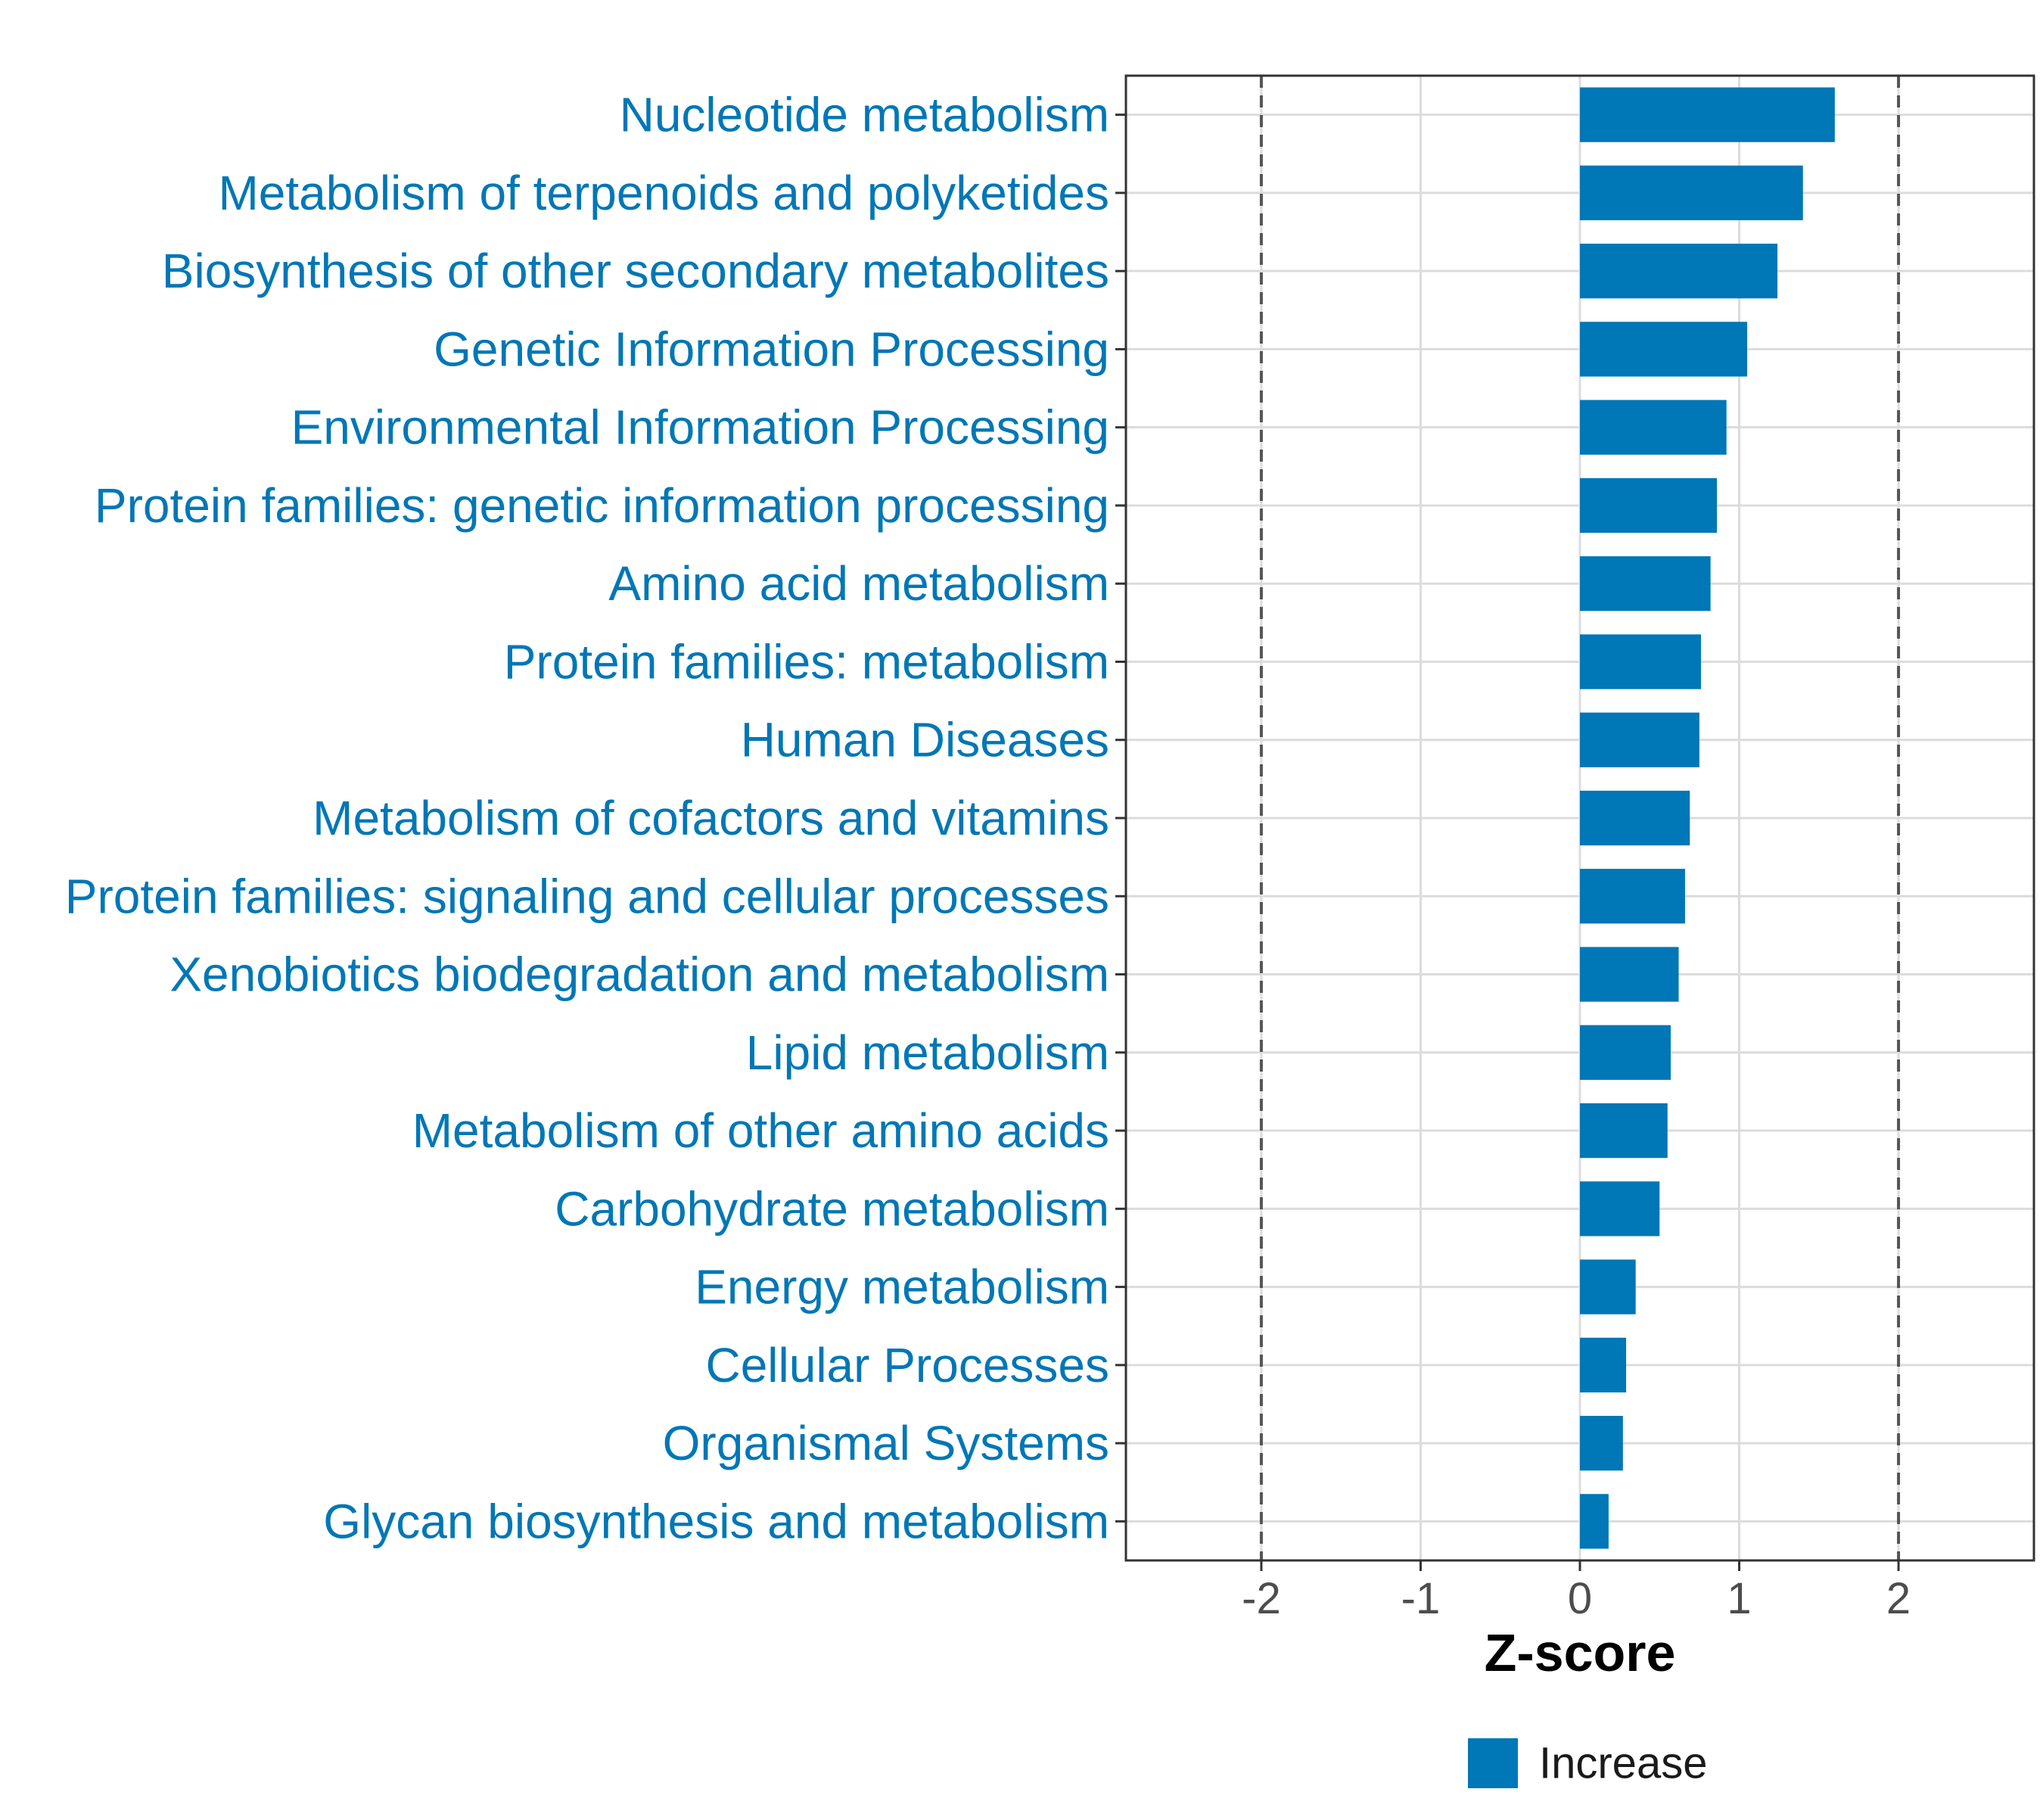  I want to click on category-label: Metabolism of terpenoids and polyketides, so click(664, 193).